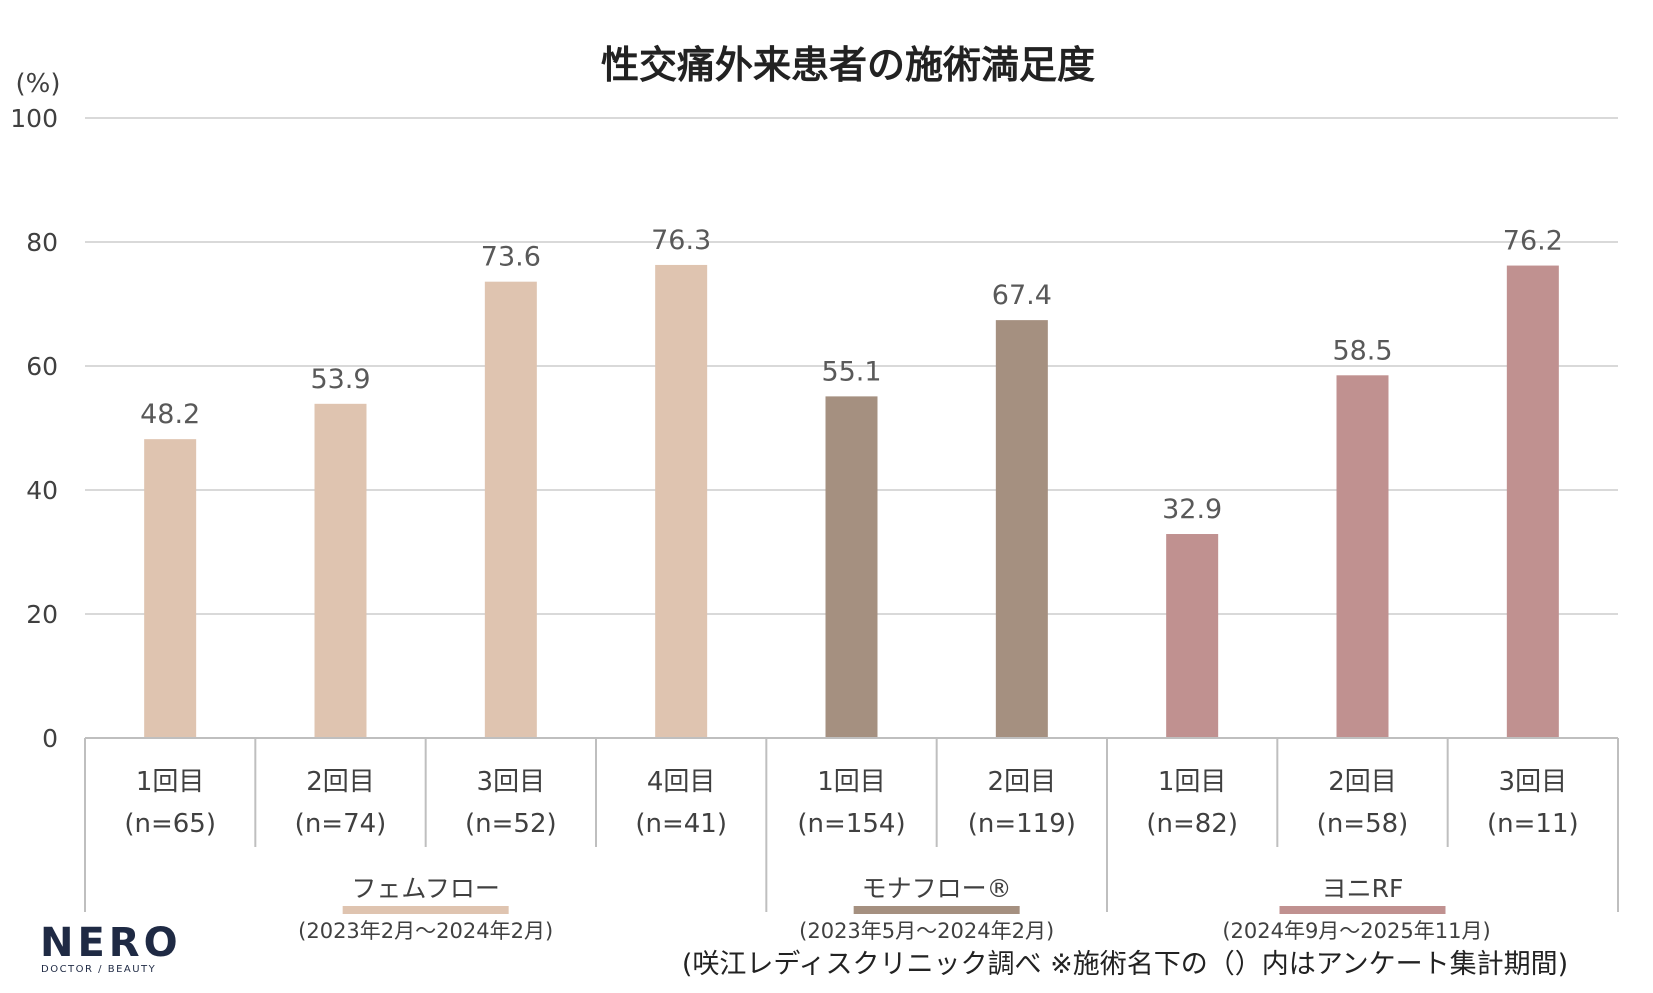 The width and height of the screenshot is (1653, 993). Describe the element at coordinates (98, 969) in the screenshot. I see `logo-subtext: DOCTOR / BEAUTY` at that location.